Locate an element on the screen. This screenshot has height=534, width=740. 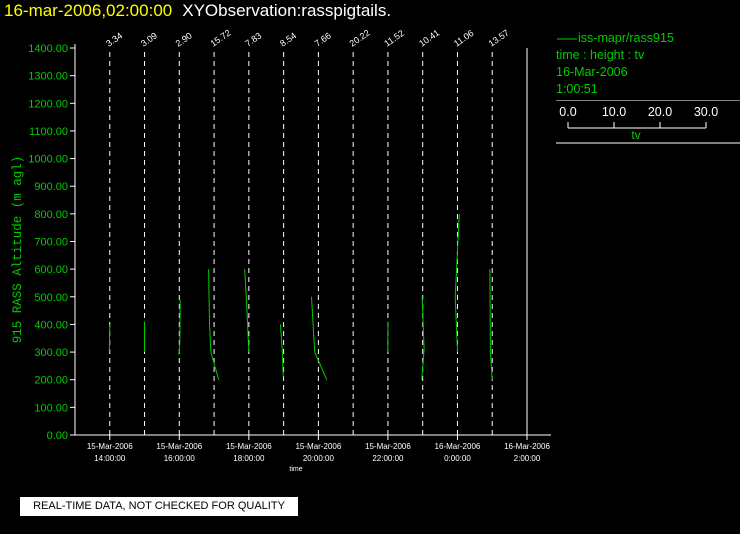
scale-tick-label: 10.0 is located at coordinates (614, 112).